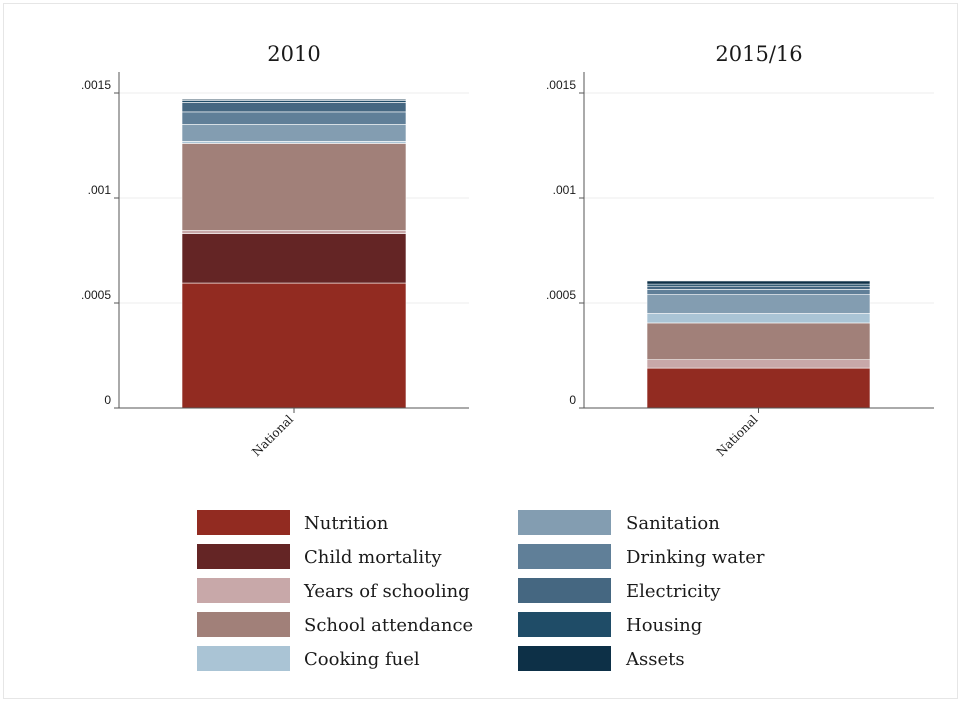  Describe the element at coordinates (758, 54) in the screenshot. I see `panel-title: 2015/16` at that location.